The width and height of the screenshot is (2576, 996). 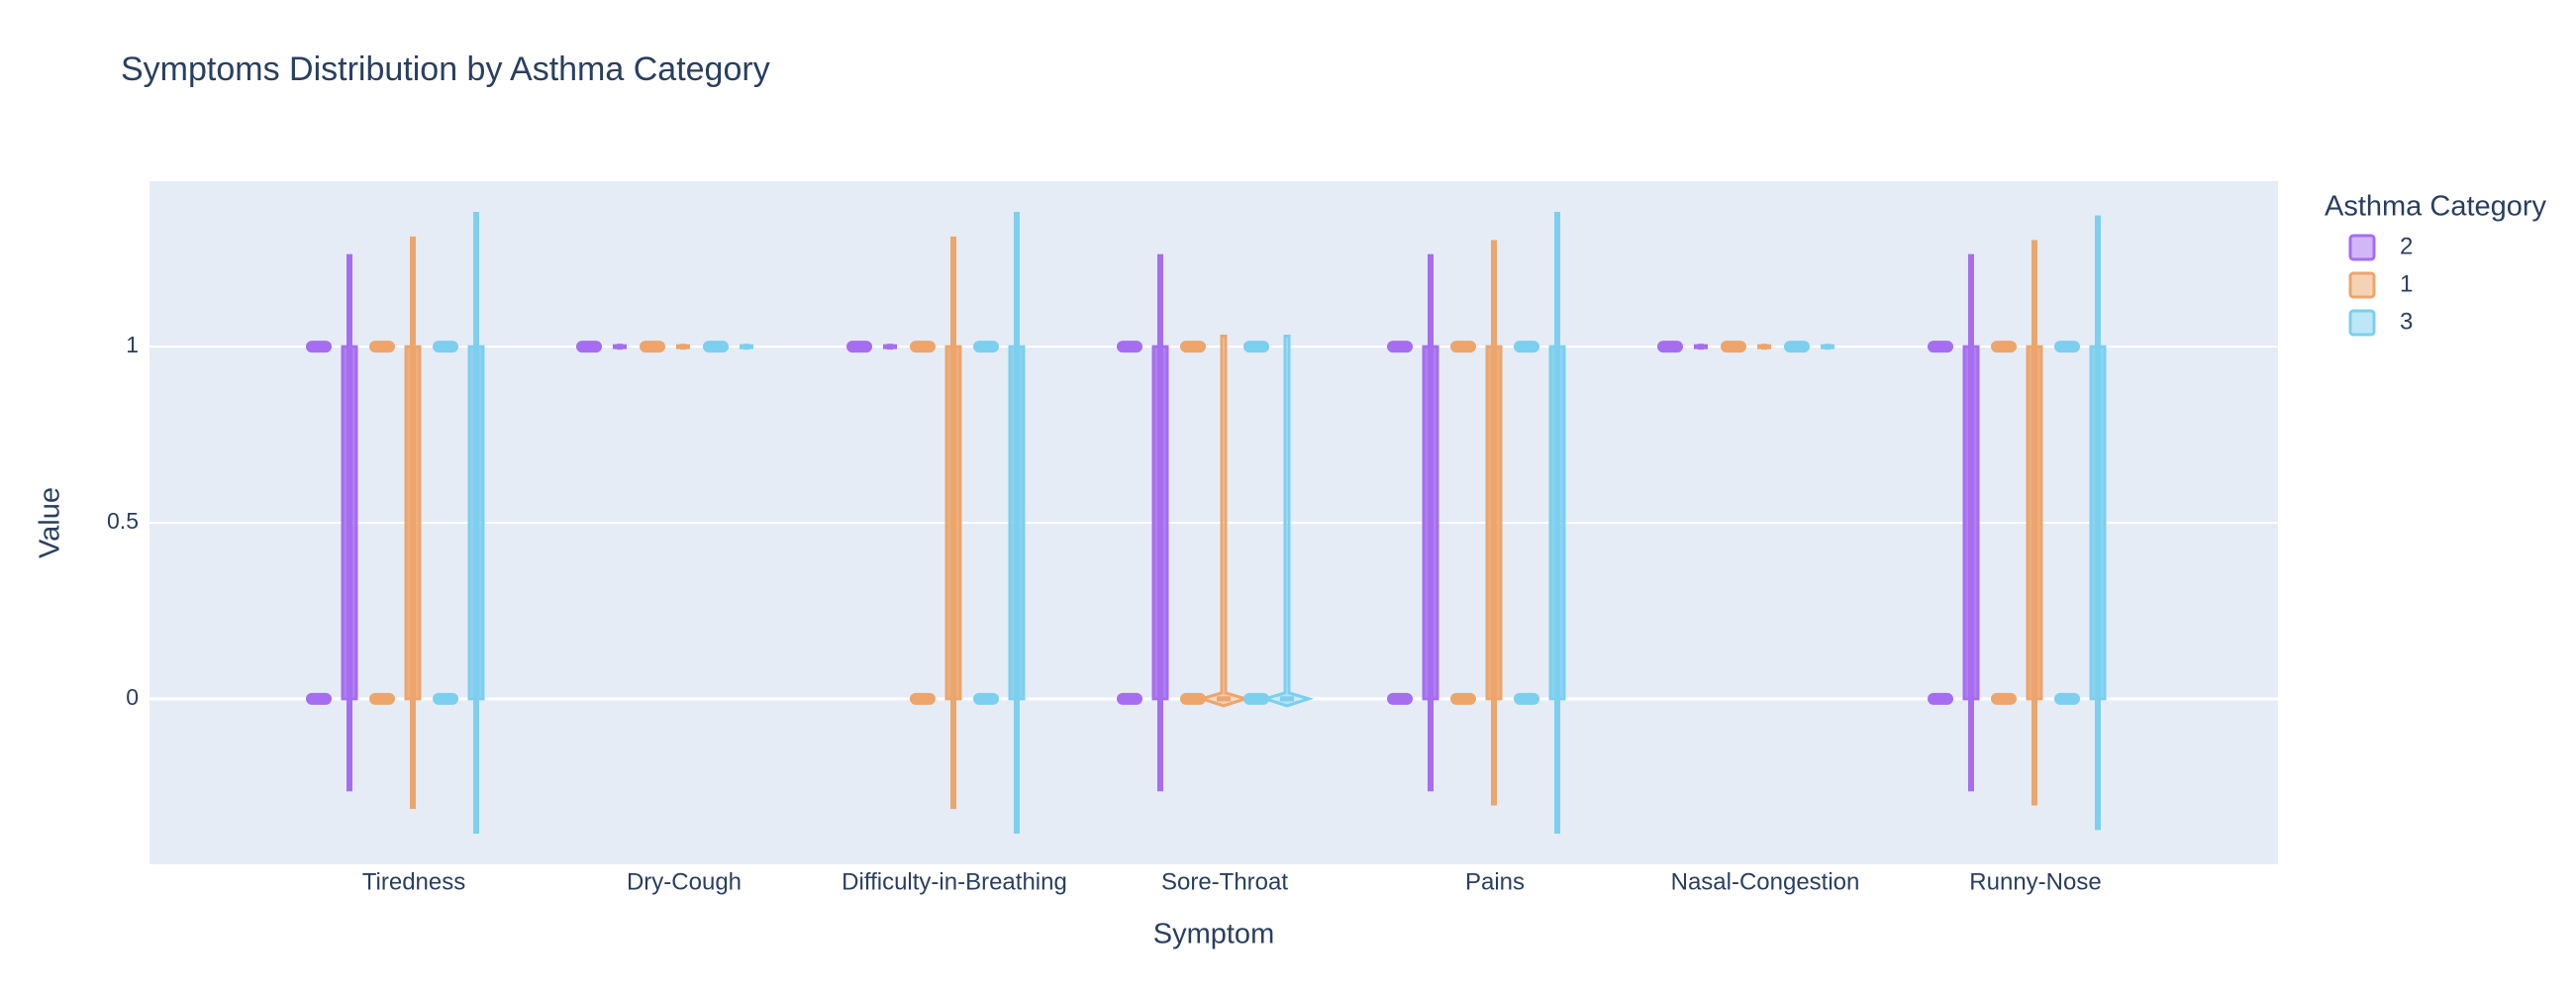 What do you see at coordinates (414, 881) in the screenshot?
I see `x-tick-label: Tiredness` at bounding box center [414, 881].